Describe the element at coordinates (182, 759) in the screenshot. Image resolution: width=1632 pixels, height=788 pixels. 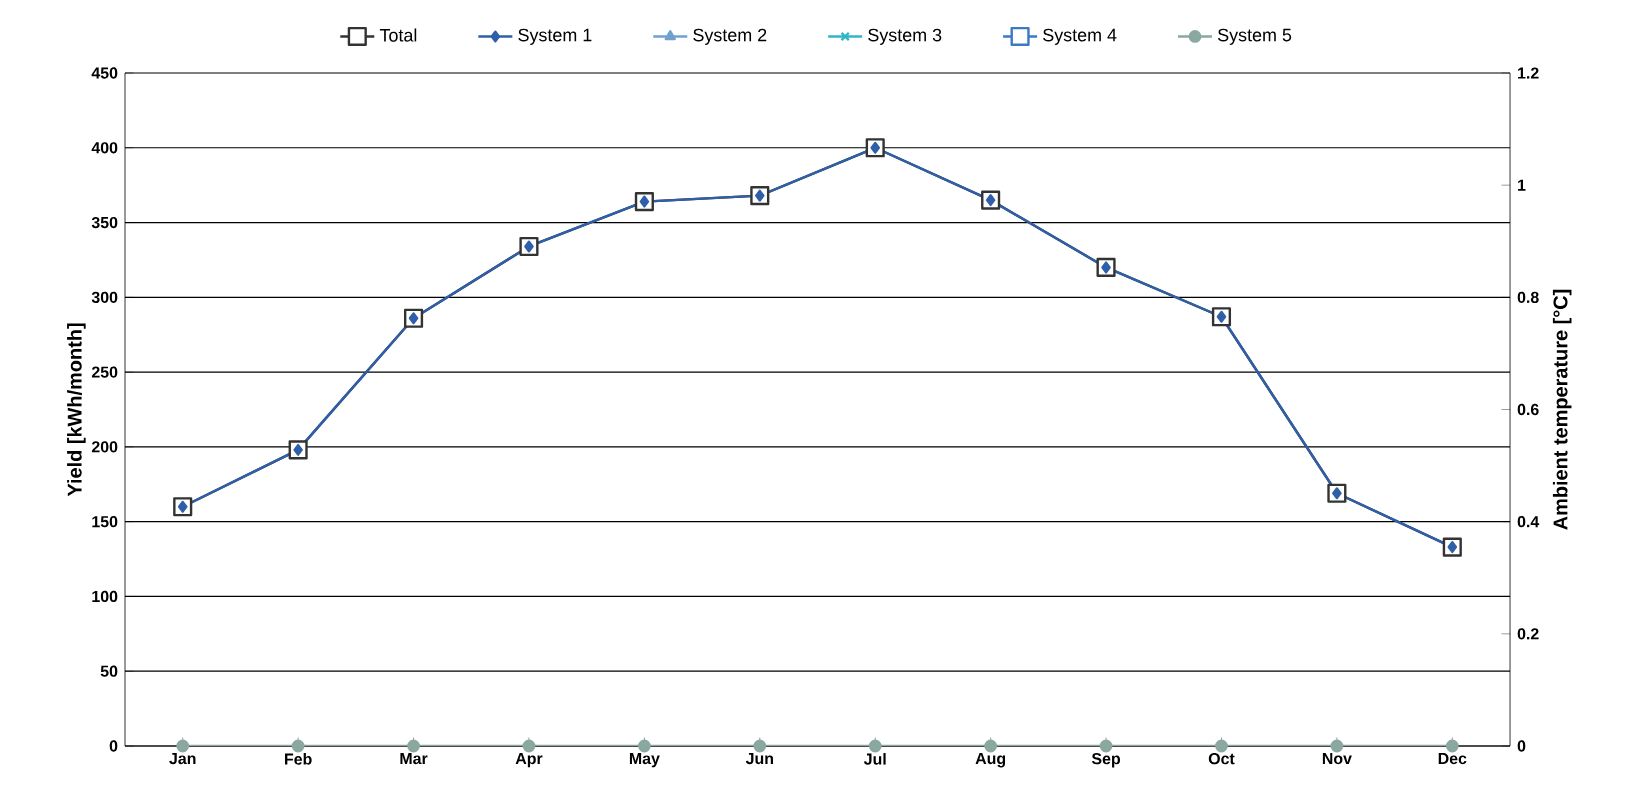
I see `x-tick-label: Jan` at that location.